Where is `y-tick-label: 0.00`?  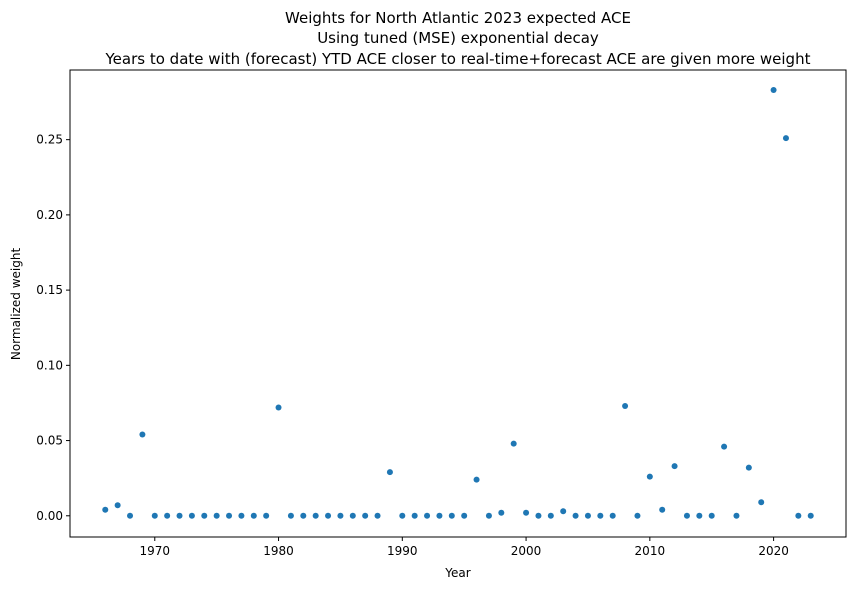 y-tick-label: 0.00 is located at coordinates (49, 516).